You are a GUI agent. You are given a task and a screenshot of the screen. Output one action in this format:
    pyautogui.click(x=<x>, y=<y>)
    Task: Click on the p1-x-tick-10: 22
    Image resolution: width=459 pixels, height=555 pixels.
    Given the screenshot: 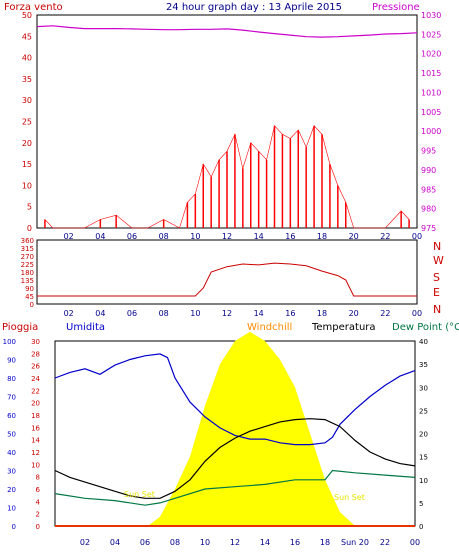 What is the action you would take?
    pyautogui.click(x=385, y=236)
    